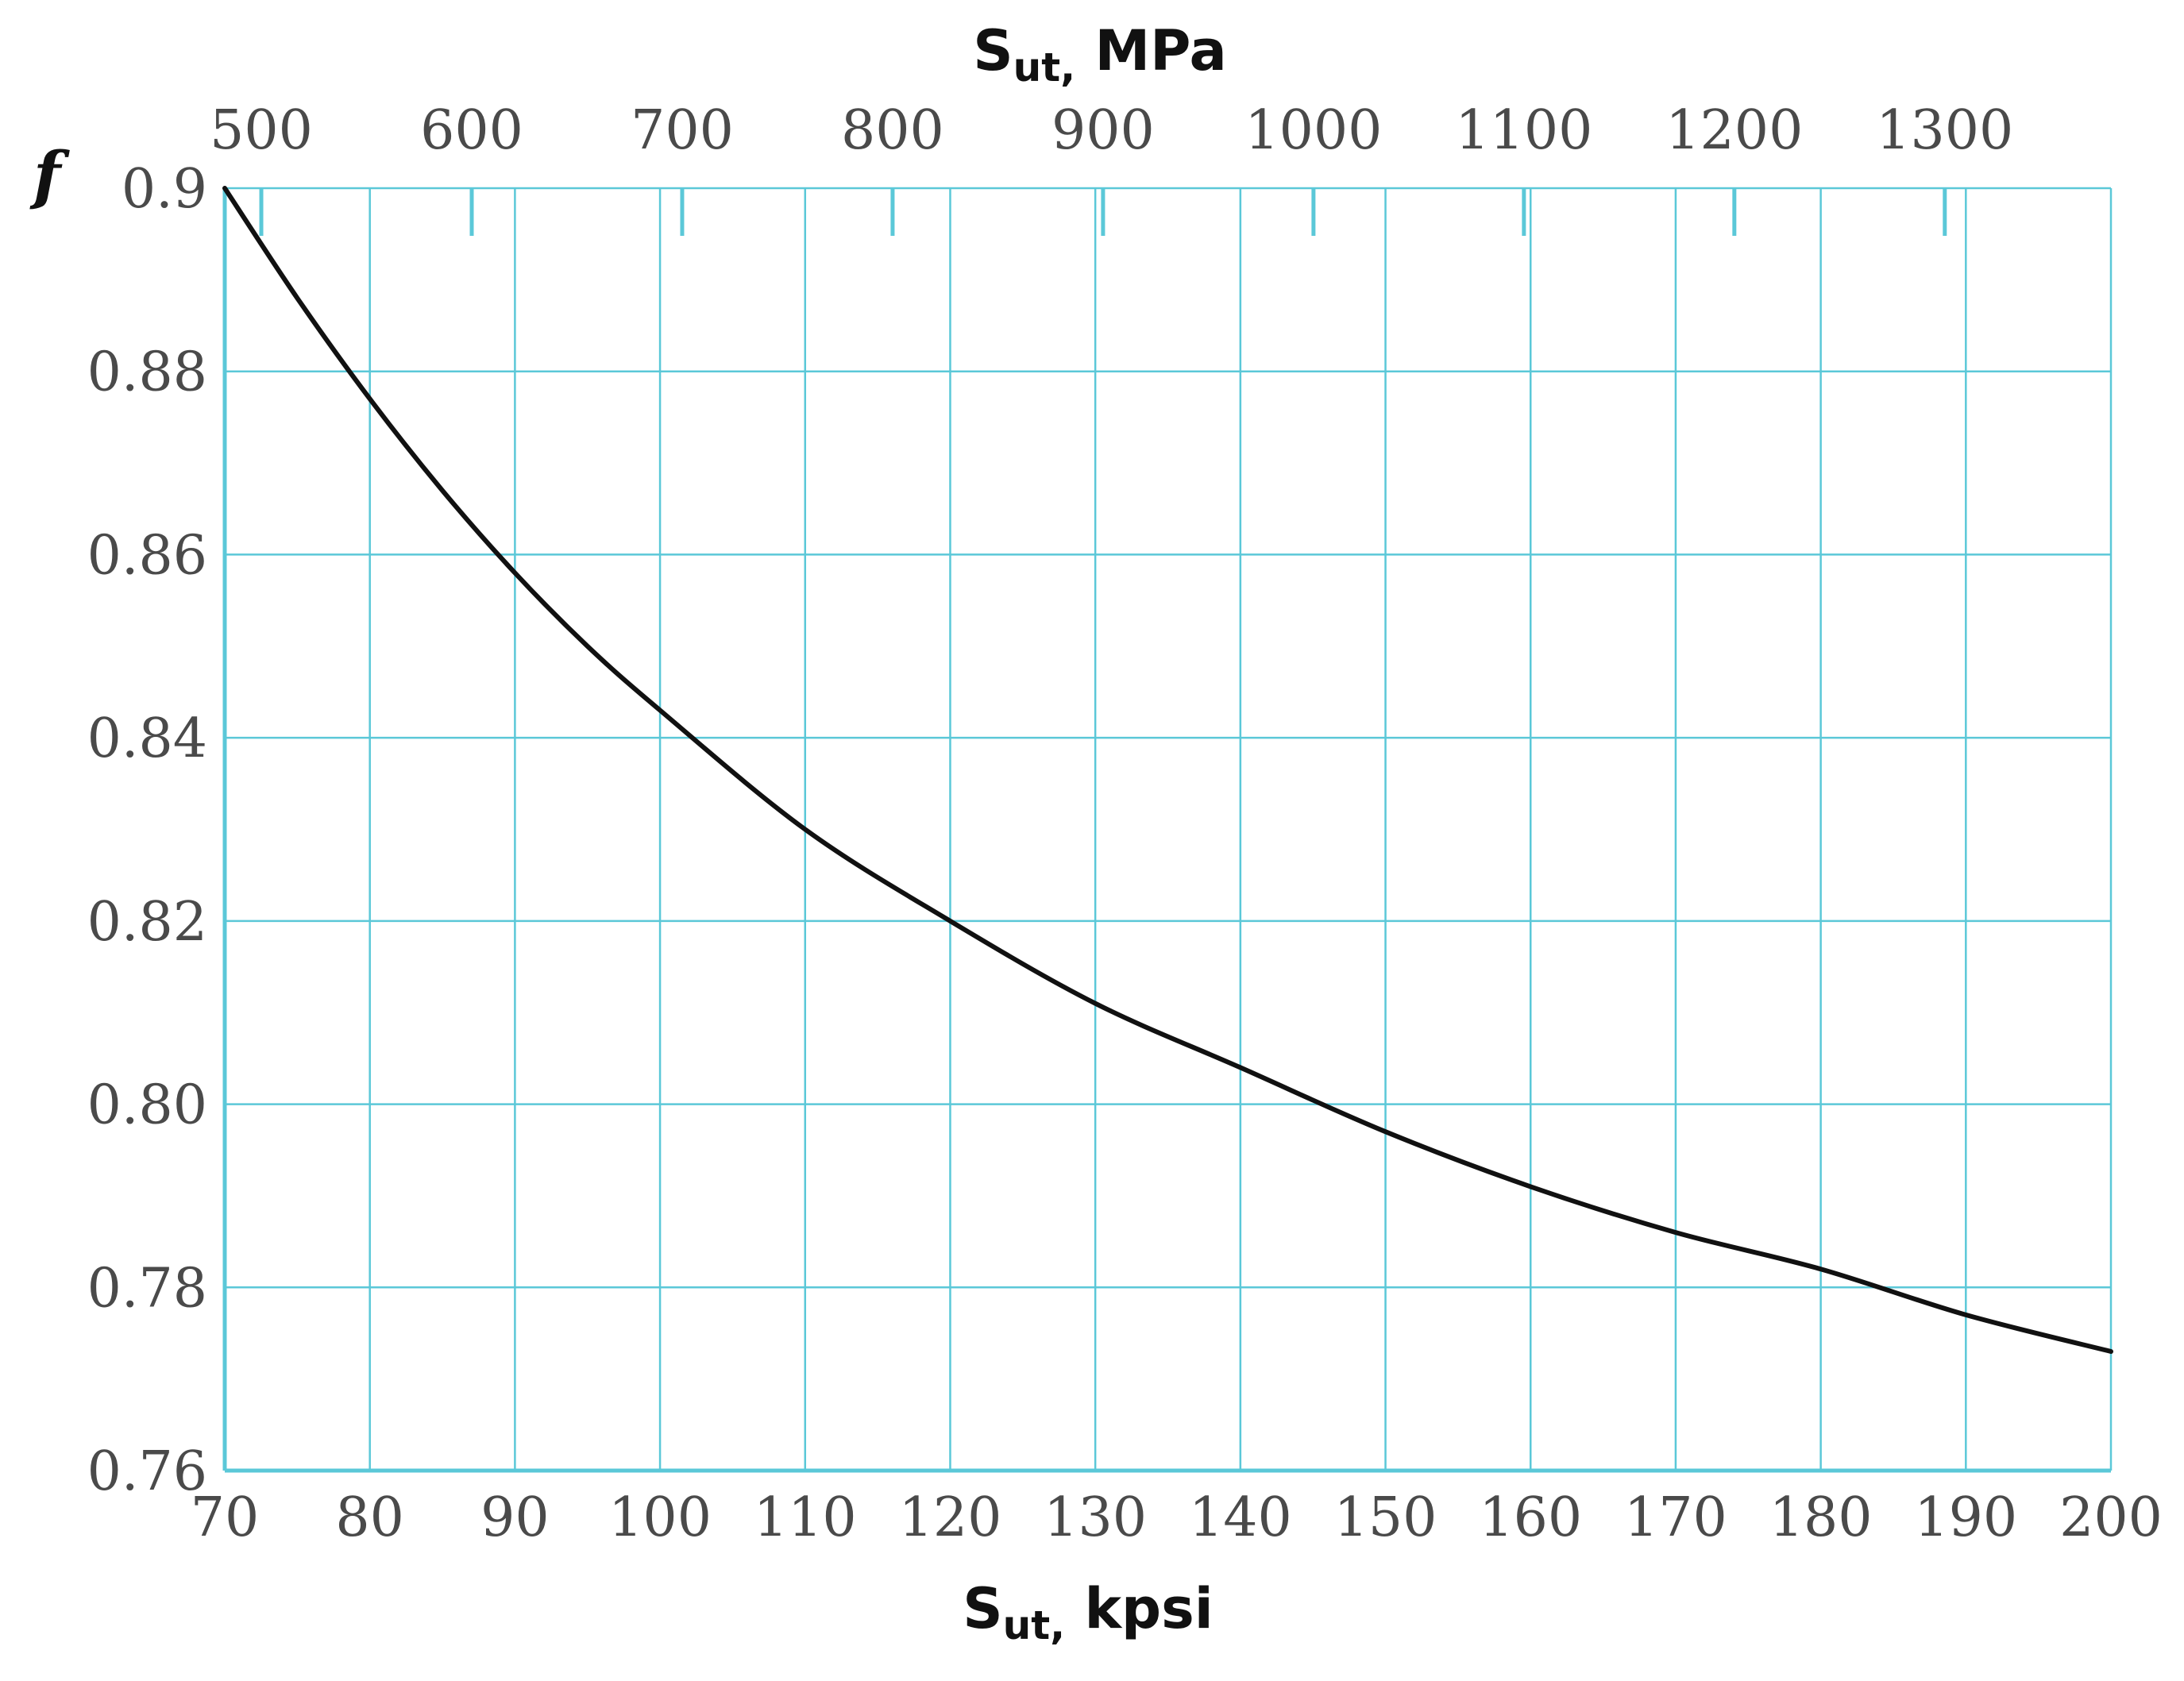 Image resolution: width=2184 pixels, height=1681 pixels. I want to click on x-tick-label: 110, so click(805, 1517).